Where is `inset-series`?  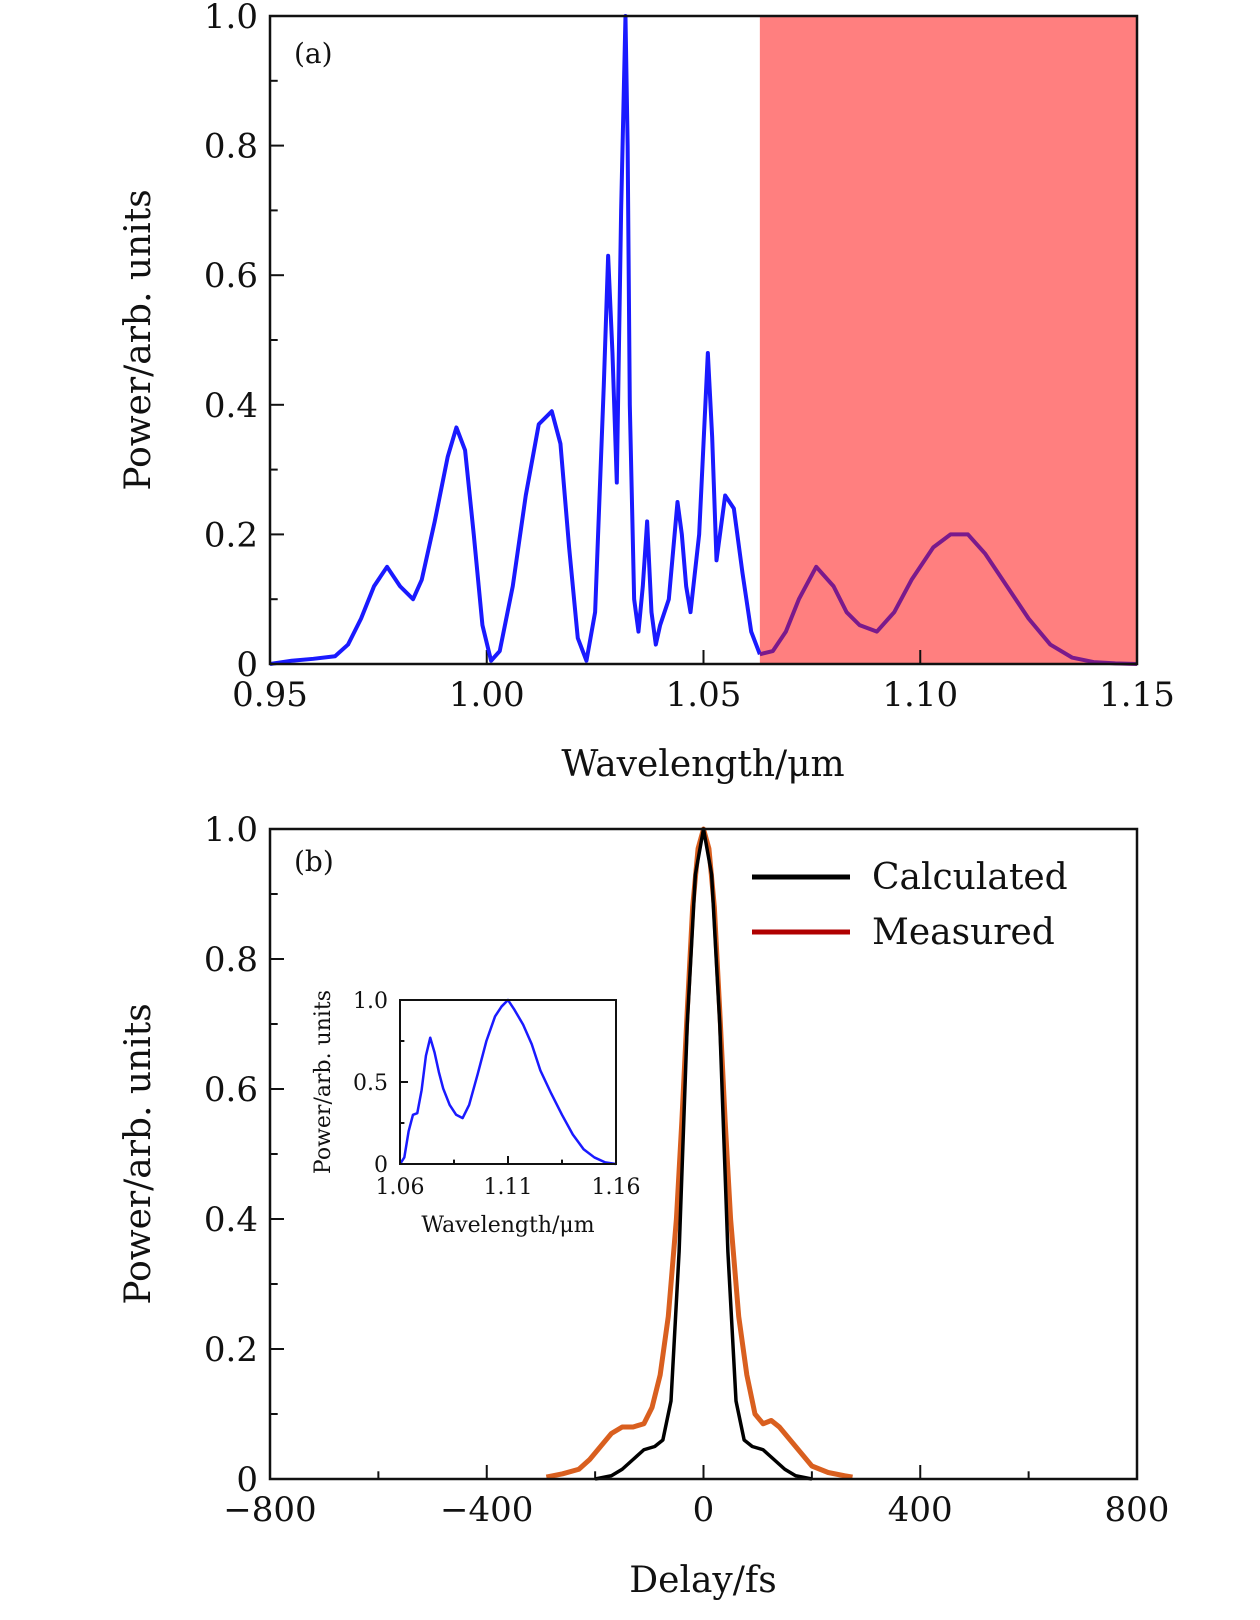
inset-series is located at coordinates (507, 1082).